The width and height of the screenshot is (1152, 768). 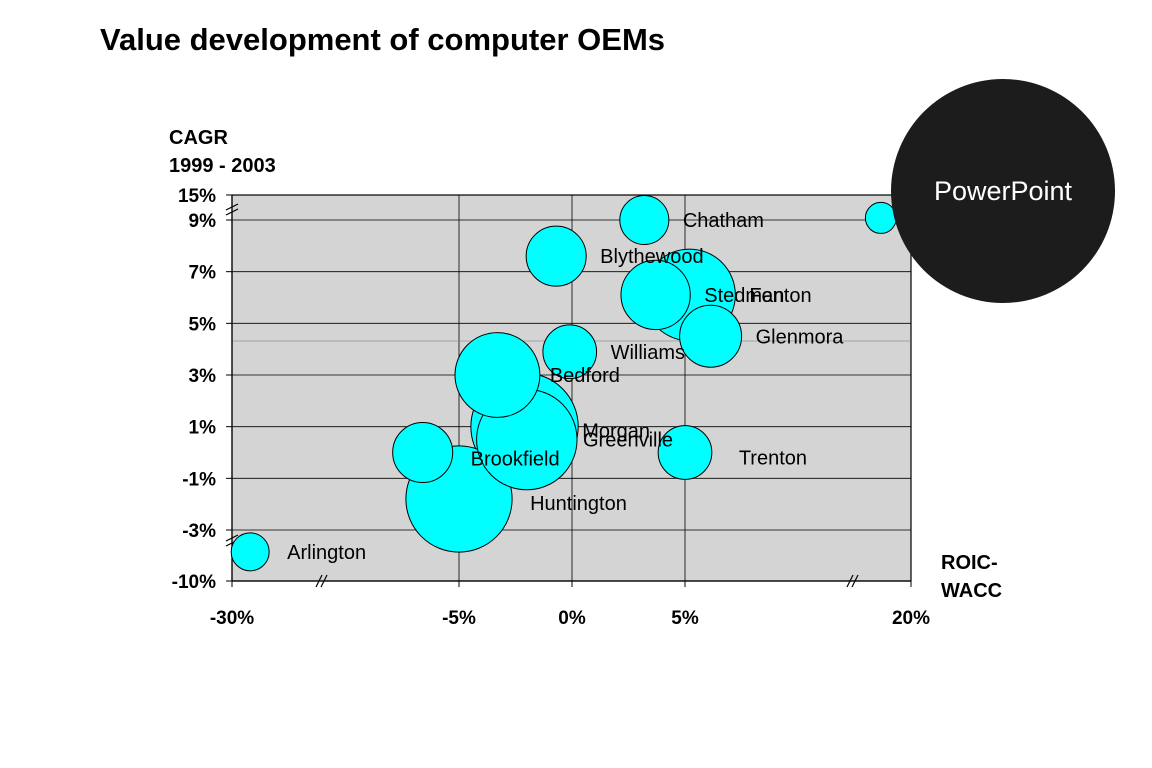 What do you see at coordinates (222, 152) in the screenshot?
I see `y-axis-title: CAGR 1999 - 2003` at bounding box center [222, 152].